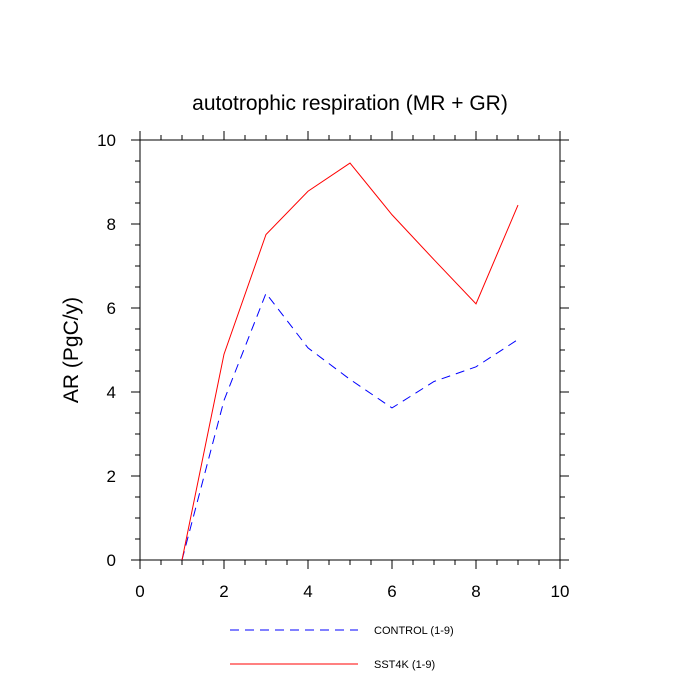 Image resolution: width=700 pixels, height=700 pixels. I want to click on legend: CONTROL (1-9) SST4K (1-9), so click(342, 648).